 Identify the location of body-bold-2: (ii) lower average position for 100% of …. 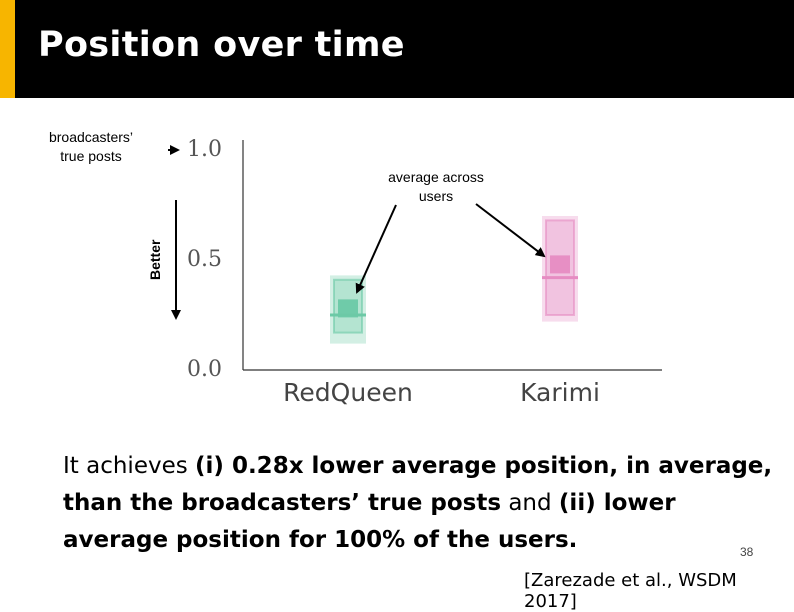
(369, 521).